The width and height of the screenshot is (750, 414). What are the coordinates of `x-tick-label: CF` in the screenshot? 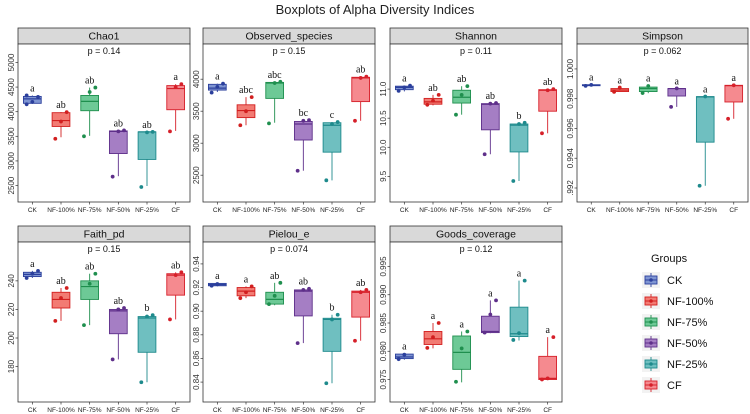 It's located at (547, 210).